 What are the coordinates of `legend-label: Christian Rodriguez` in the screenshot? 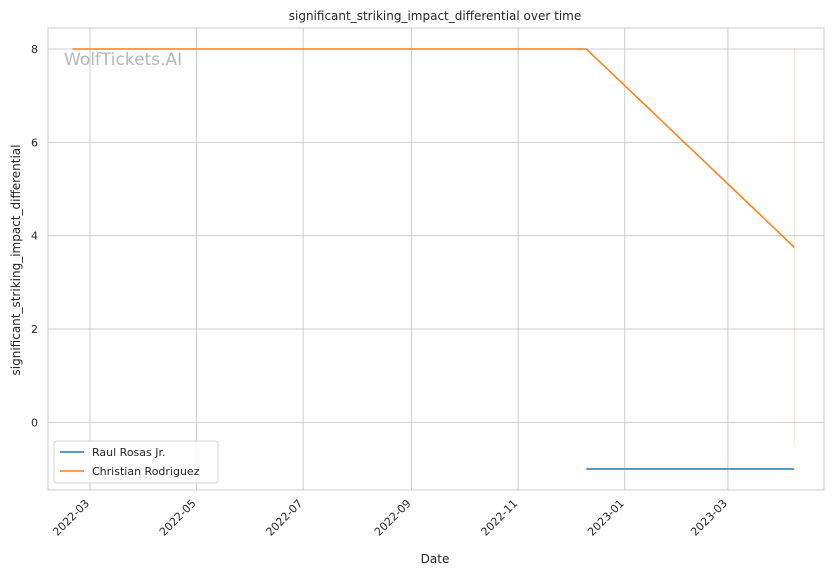 It's located at (146, 471).